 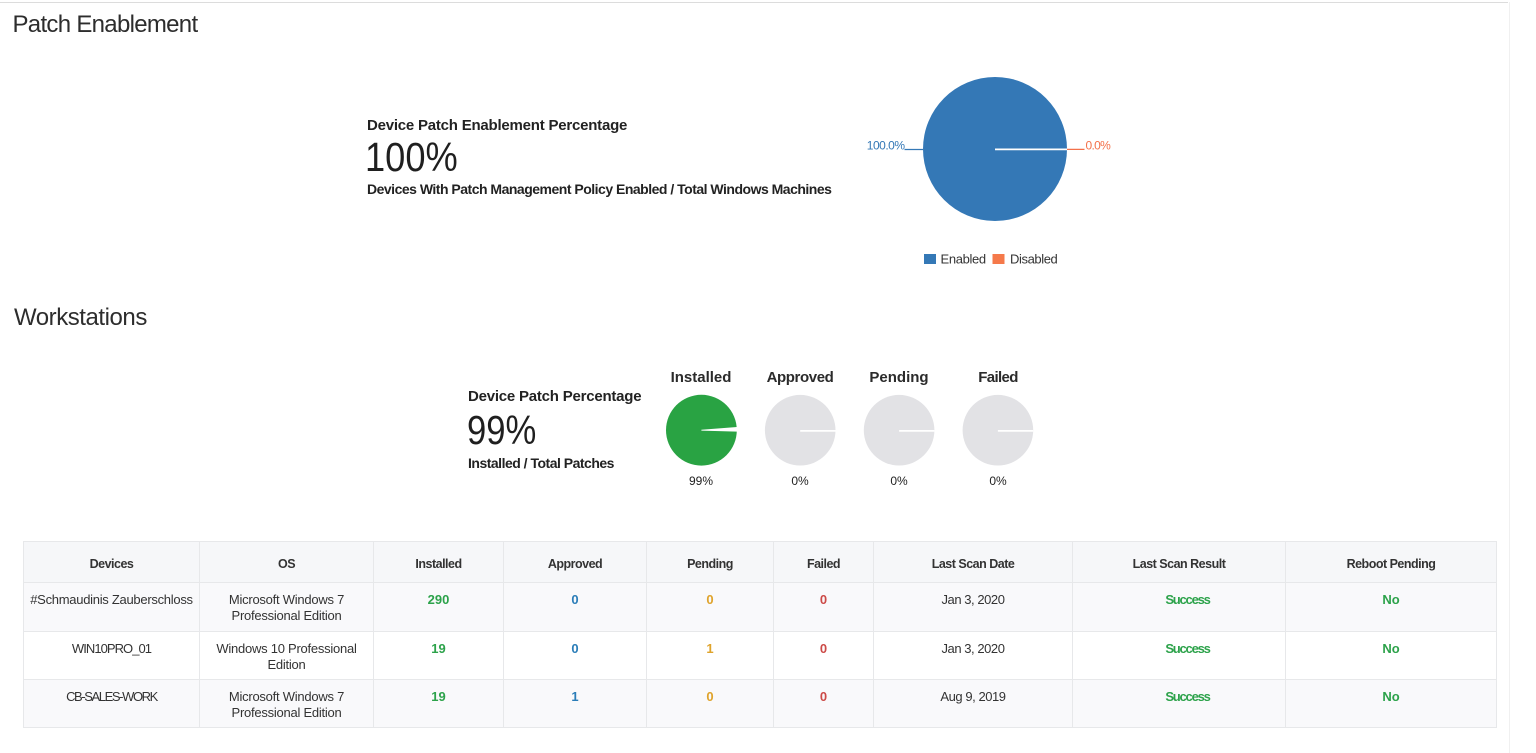 What do you see at coordinates (1034, 259) in the screenshot?
I see `svg-text: Disabled` at bounding box center [1034, 259].